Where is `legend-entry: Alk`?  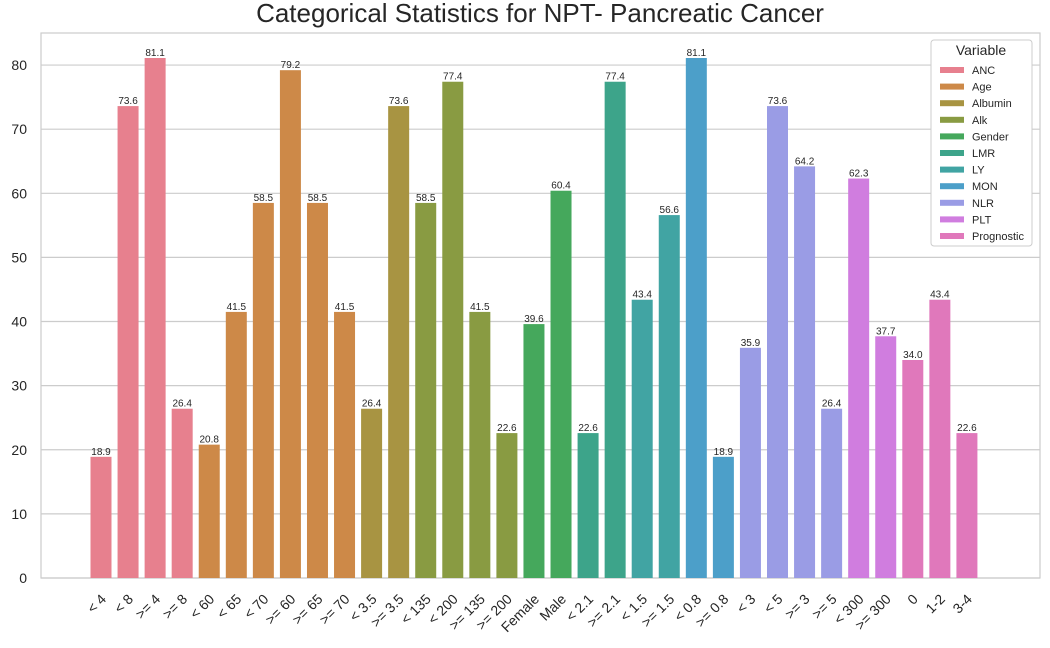 legend-entry: Alk is located at coordinates (980, 121).